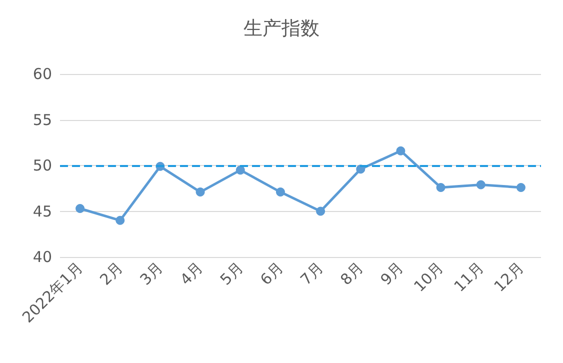 This screenshot has height=363, width=563. Describe the element at coordinates (42, 165) in the screenshot. I see `y-tick-label: 50` at that location.